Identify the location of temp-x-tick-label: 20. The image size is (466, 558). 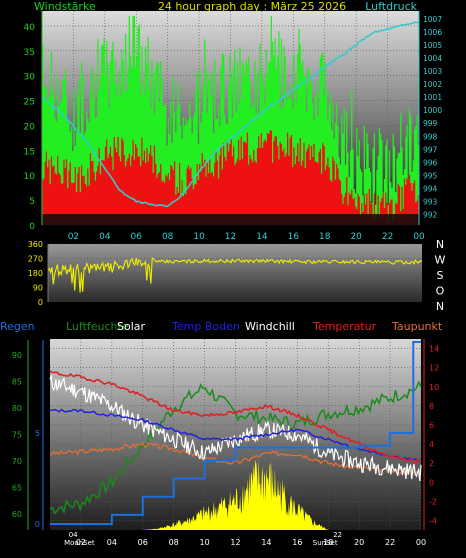
(359, 542).